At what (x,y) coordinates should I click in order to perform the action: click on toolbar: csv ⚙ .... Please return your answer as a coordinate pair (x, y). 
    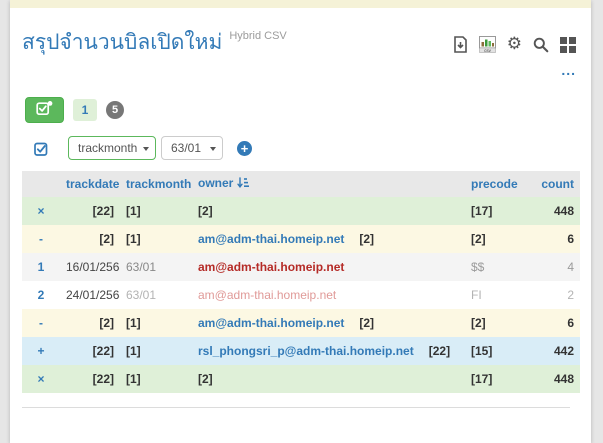
    Looking at the image, I should click on (514, 53).